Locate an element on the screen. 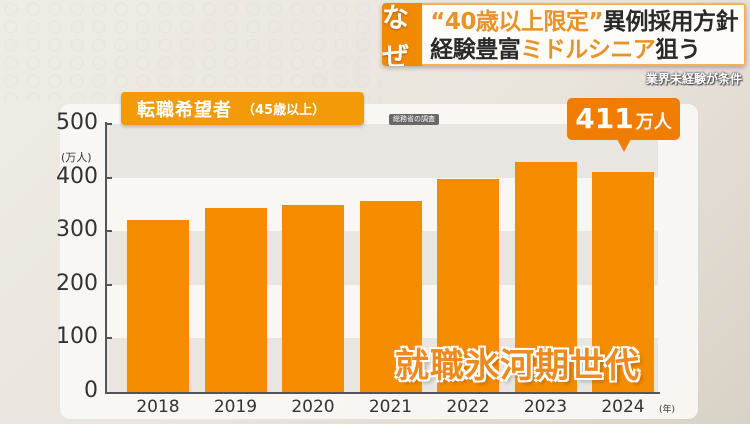 The height and width of the screenshot is (424, 750). bar-2019 is located at coordinates (235, 300).